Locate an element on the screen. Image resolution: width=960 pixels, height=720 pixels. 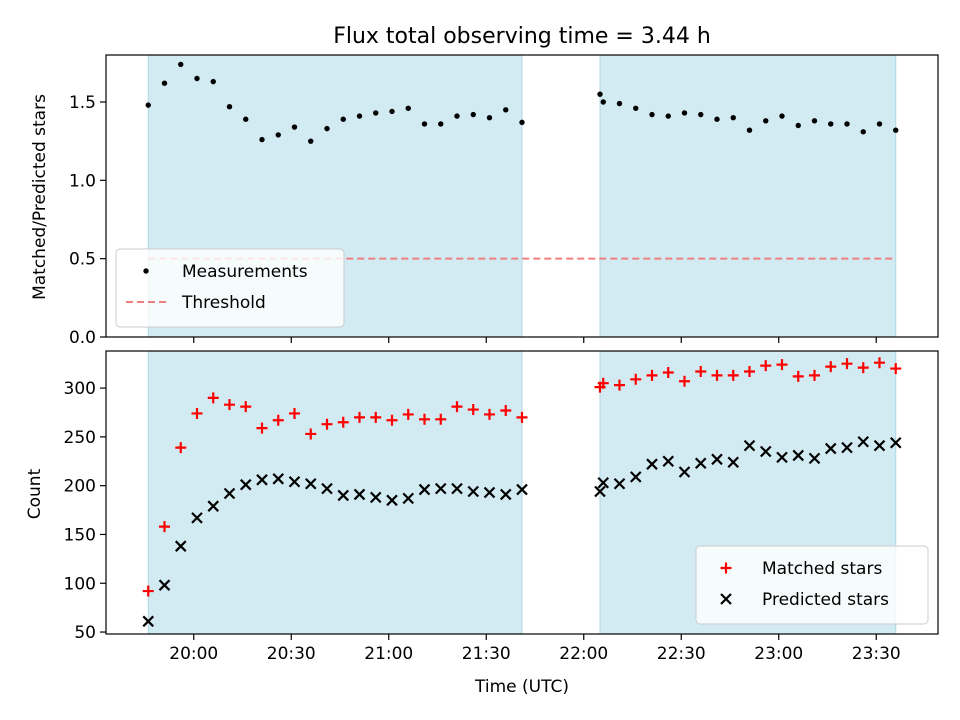
y-tick-label: 1.0 is located at coordinates (82, 181).